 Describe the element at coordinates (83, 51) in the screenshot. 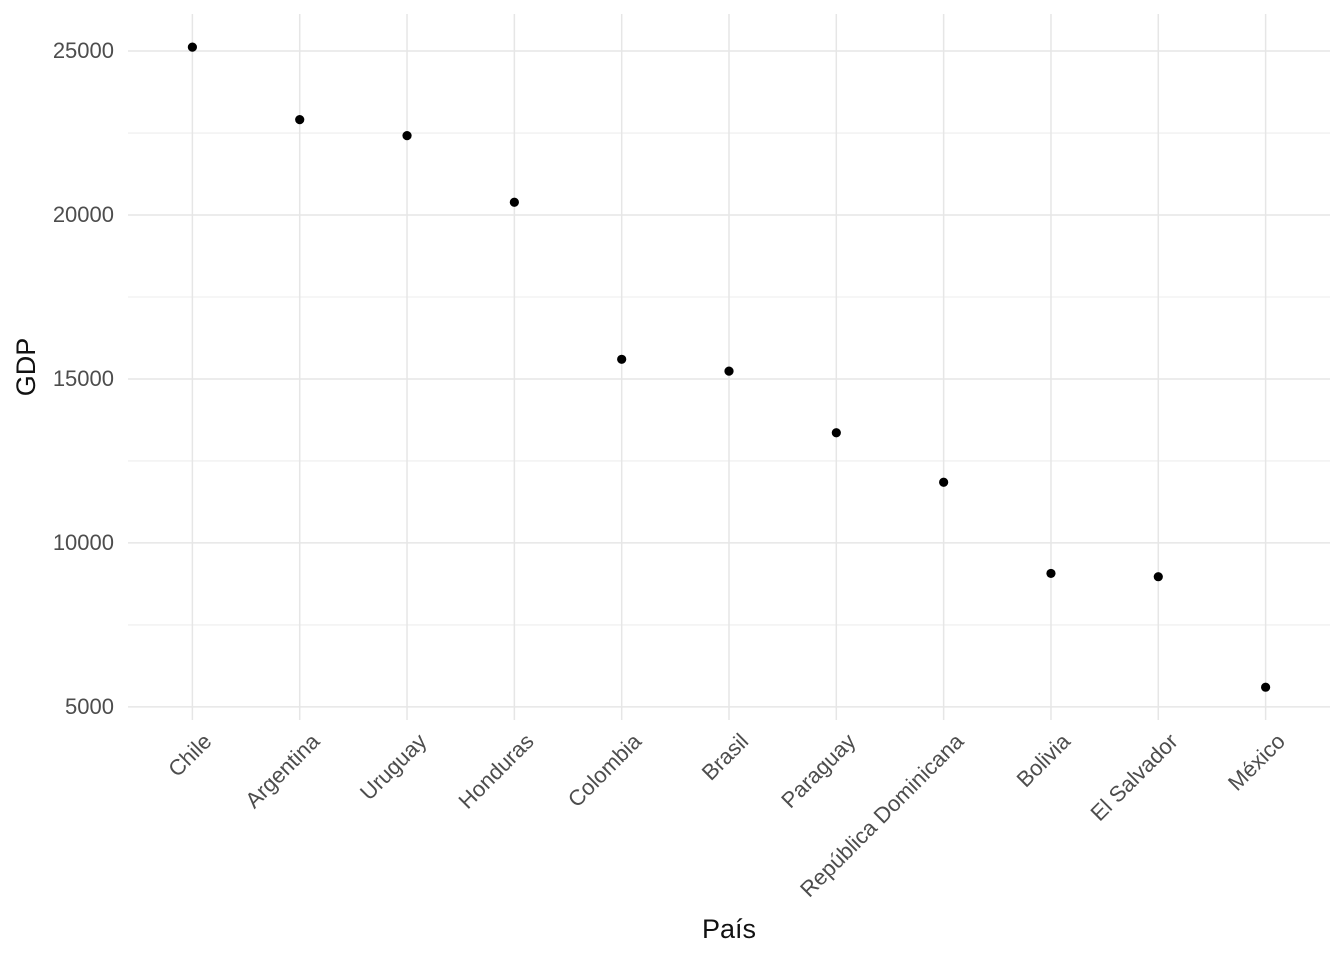

I see `y-tick-label: 25000` at that location.